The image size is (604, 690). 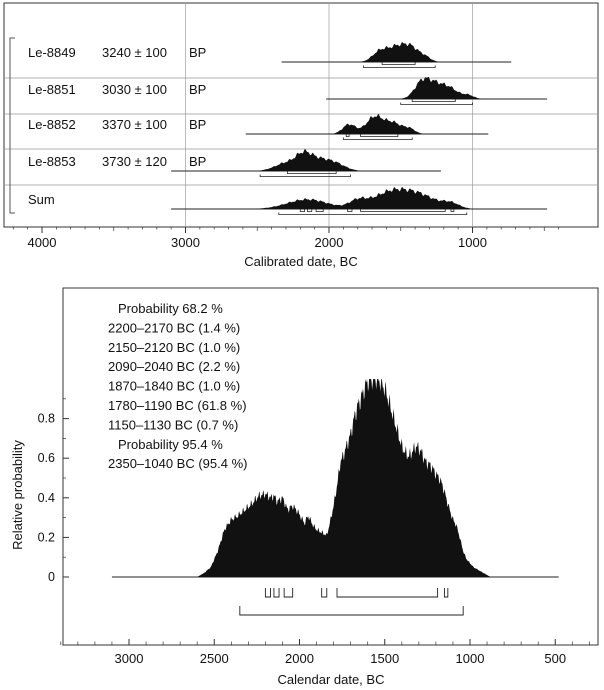 What do you see at coordinates (170, 444) in the screenshot?
I see `probability-heading: Probability 95.4 %` at bounding box center [170, 444].